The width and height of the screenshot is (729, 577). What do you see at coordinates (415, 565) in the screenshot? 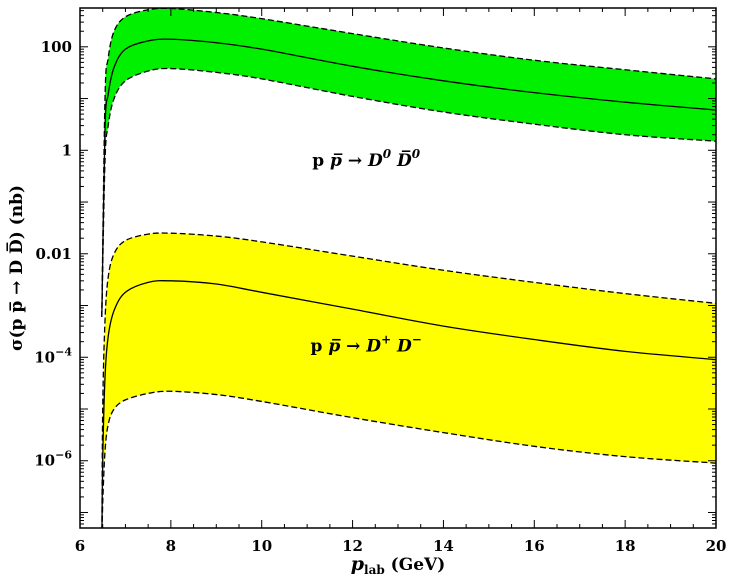
I see `x-axis-unit: (GeV)` at bounding box center [415, 565].